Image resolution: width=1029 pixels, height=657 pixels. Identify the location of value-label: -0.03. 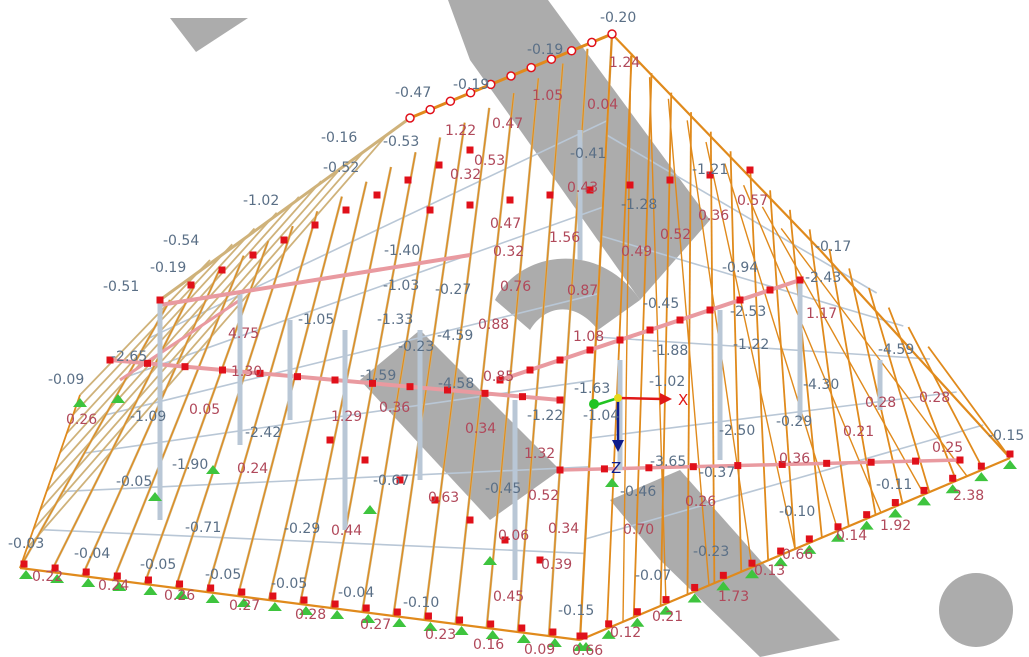
(26, 544).